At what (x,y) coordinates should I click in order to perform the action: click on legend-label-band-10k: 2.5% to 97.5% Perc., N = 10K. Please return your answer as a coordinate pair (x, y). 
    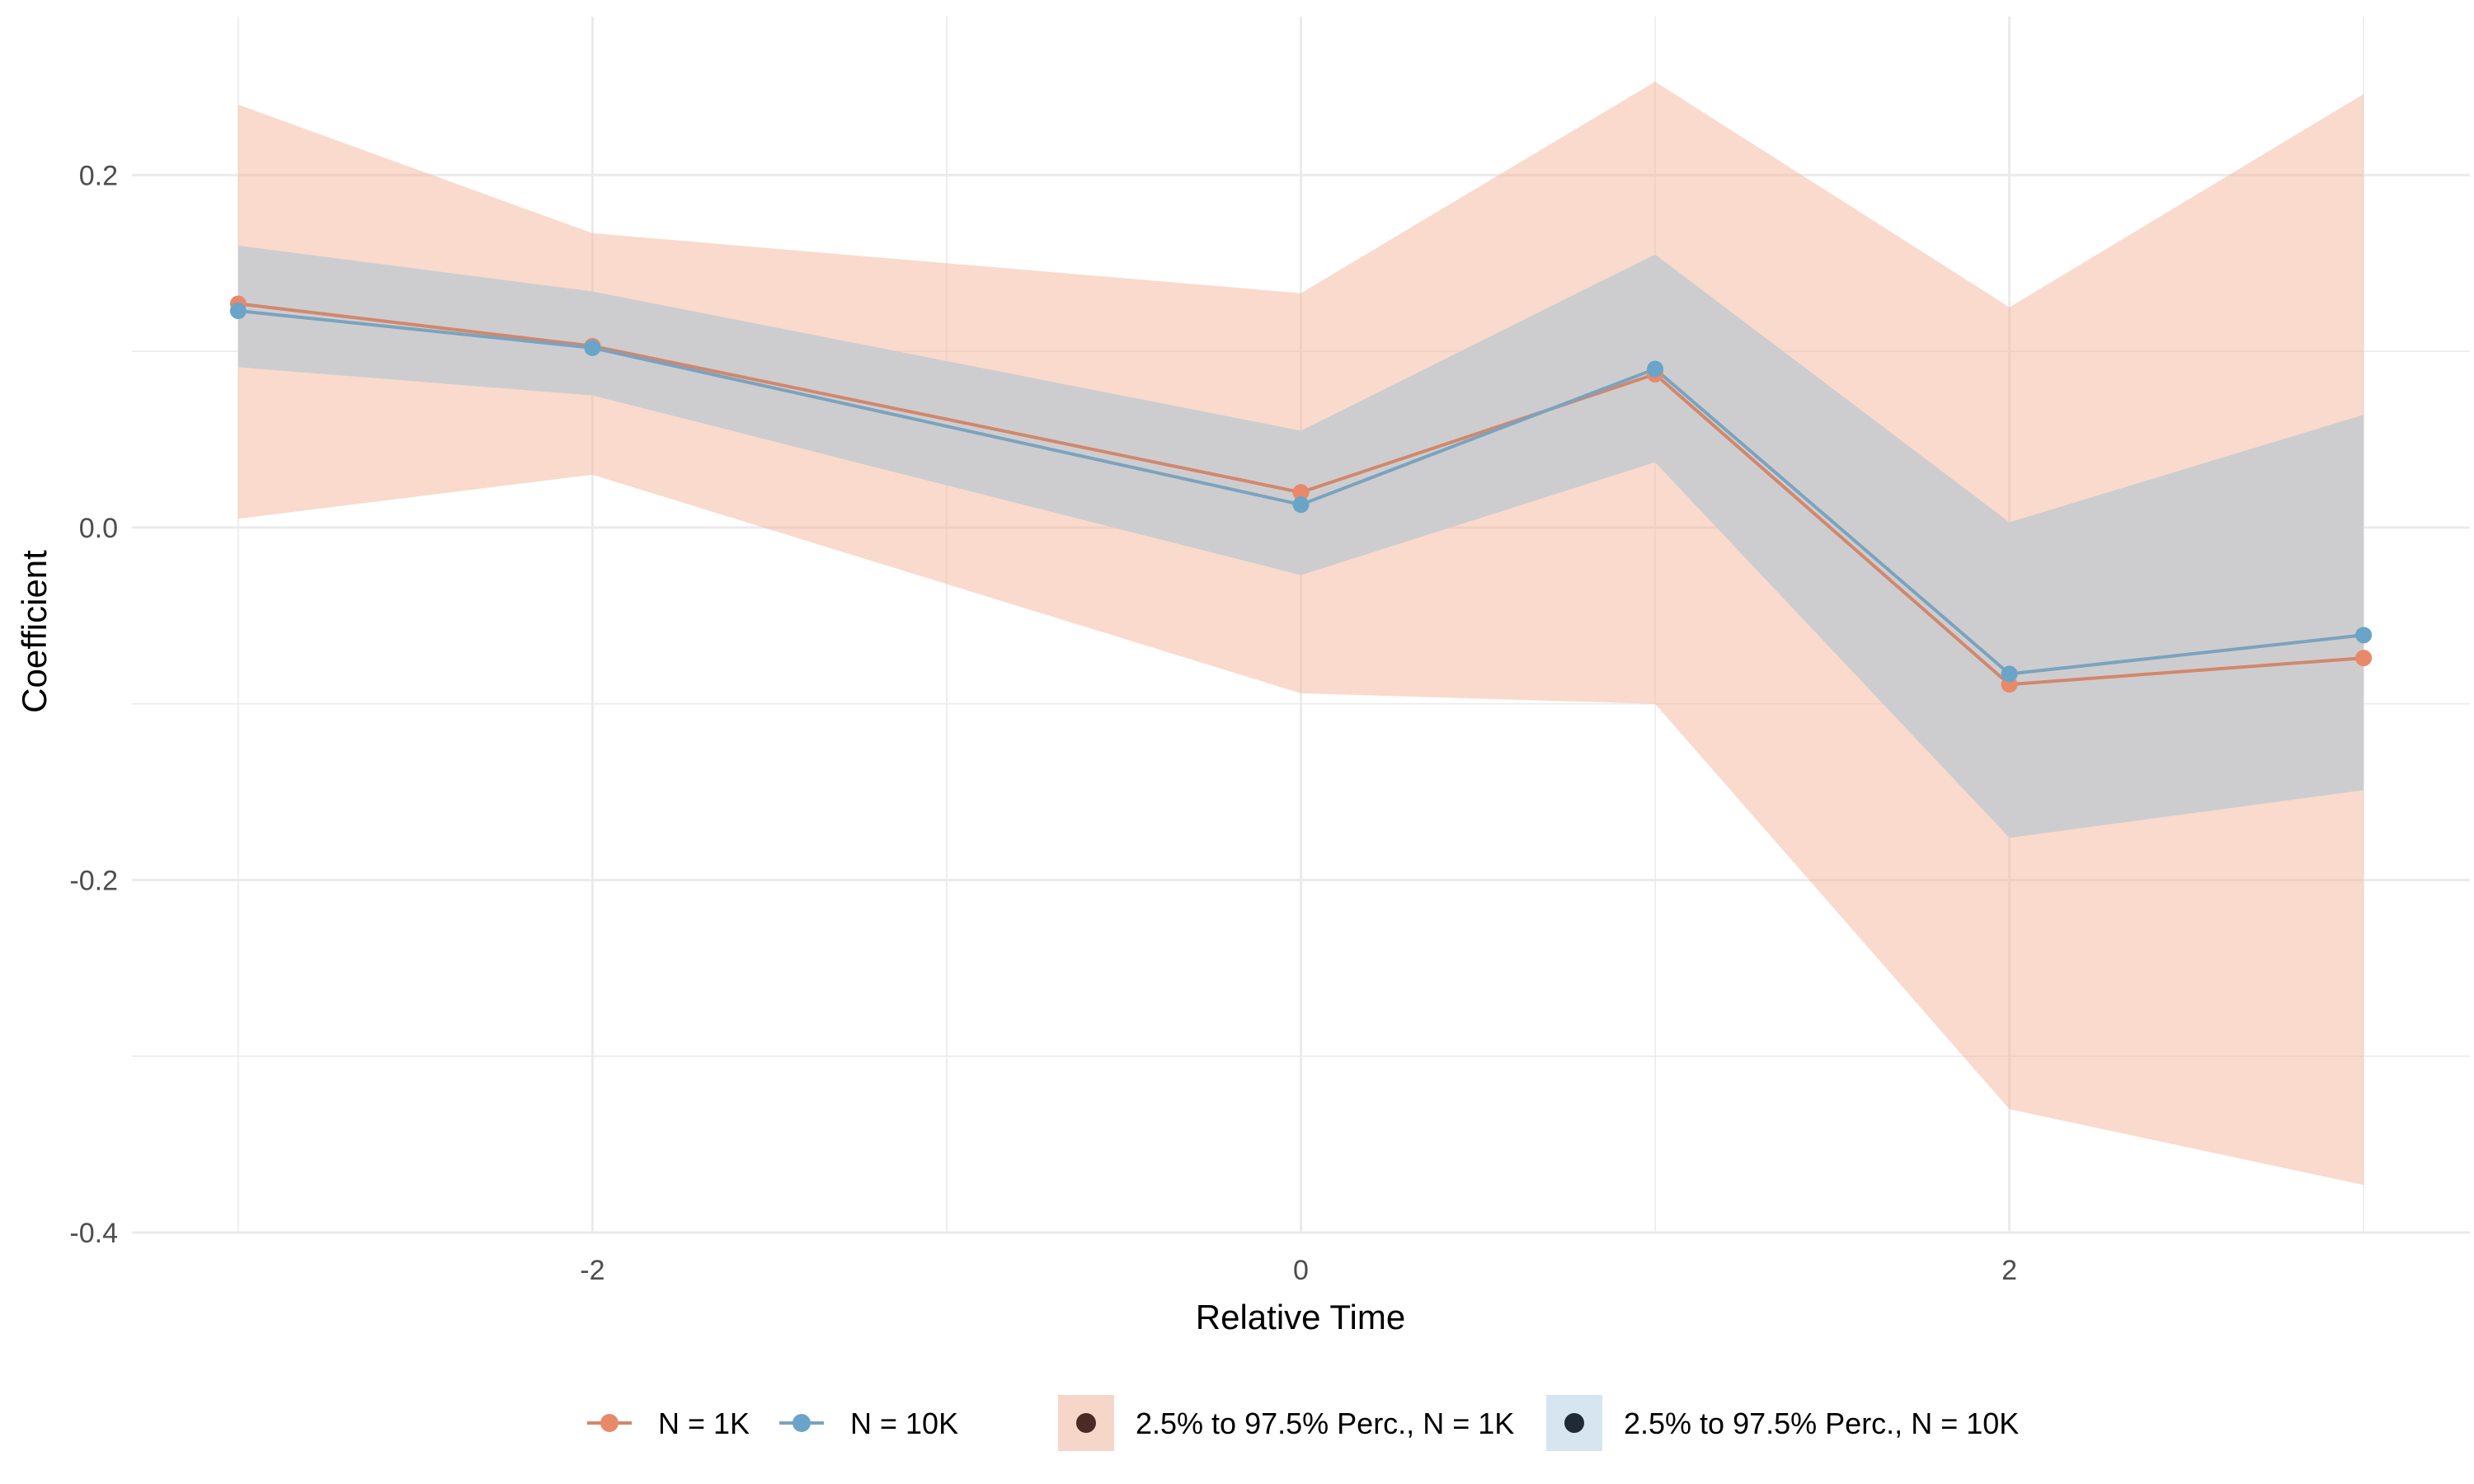
    Looking at the image, I should click on (1821, 1423).